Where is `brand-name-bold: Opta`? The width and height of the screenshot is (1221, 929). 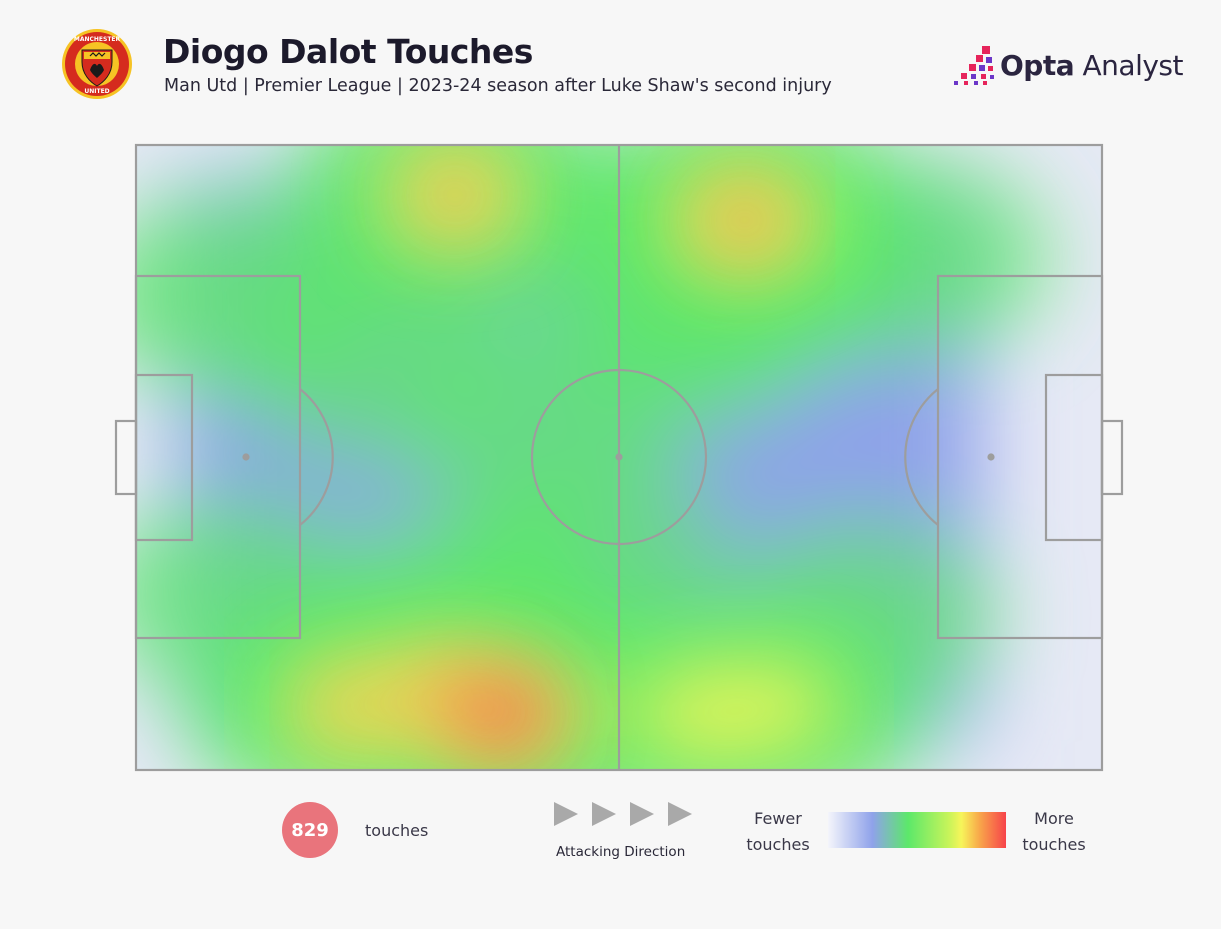 brand-name-bold: Opta is located at coordinates (1037, 65).